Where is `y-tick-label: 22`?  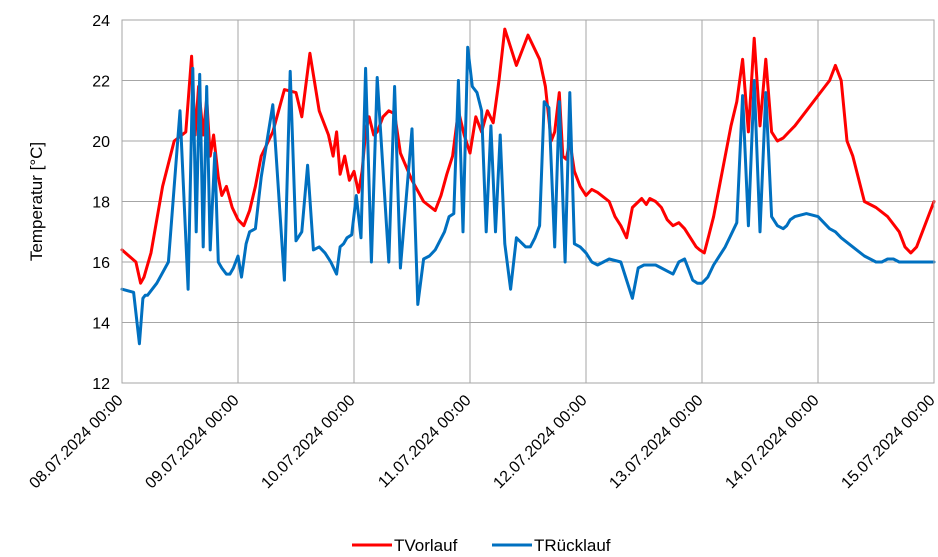
y-tick-label: 22 is located at coordinates (101, 82).